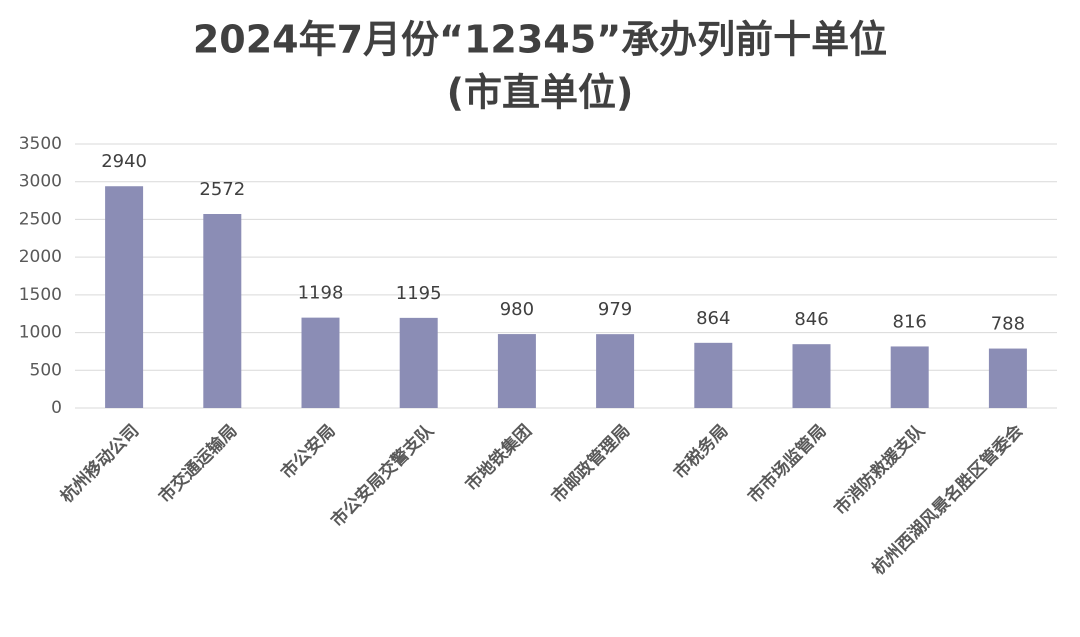 The width and height of the screenshot is (1080, 637). I want to click on x-tick-label: 杭州移动公司, so click(99, 463).